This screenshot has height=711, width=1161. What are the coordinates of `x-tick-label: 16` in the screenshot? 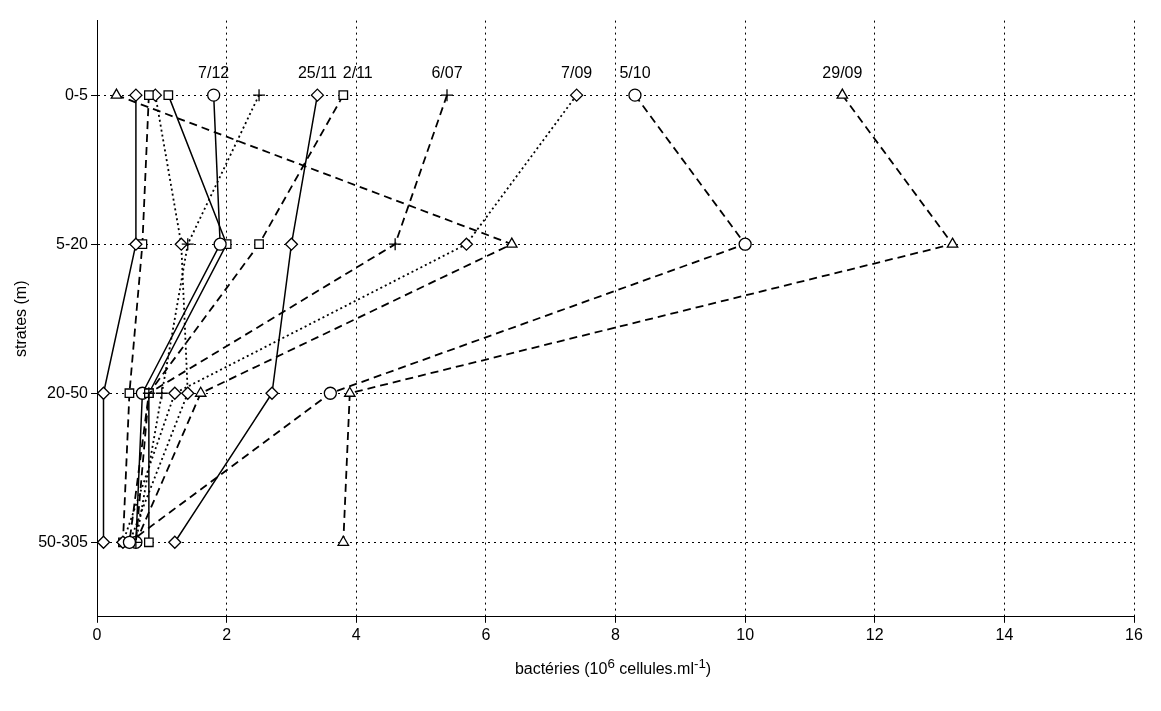 It's located at (1134, 634).